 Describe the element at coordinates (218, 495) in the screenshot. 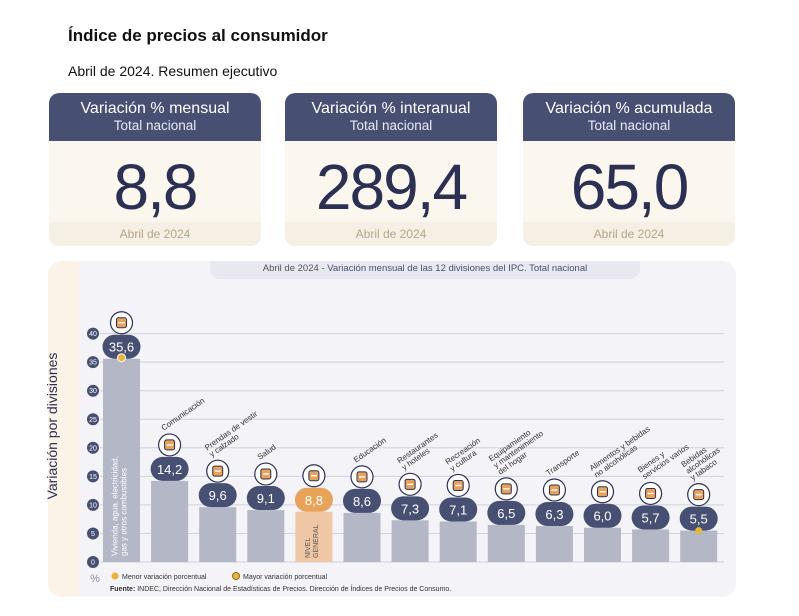

I see `data-label: 9,6` at that location.